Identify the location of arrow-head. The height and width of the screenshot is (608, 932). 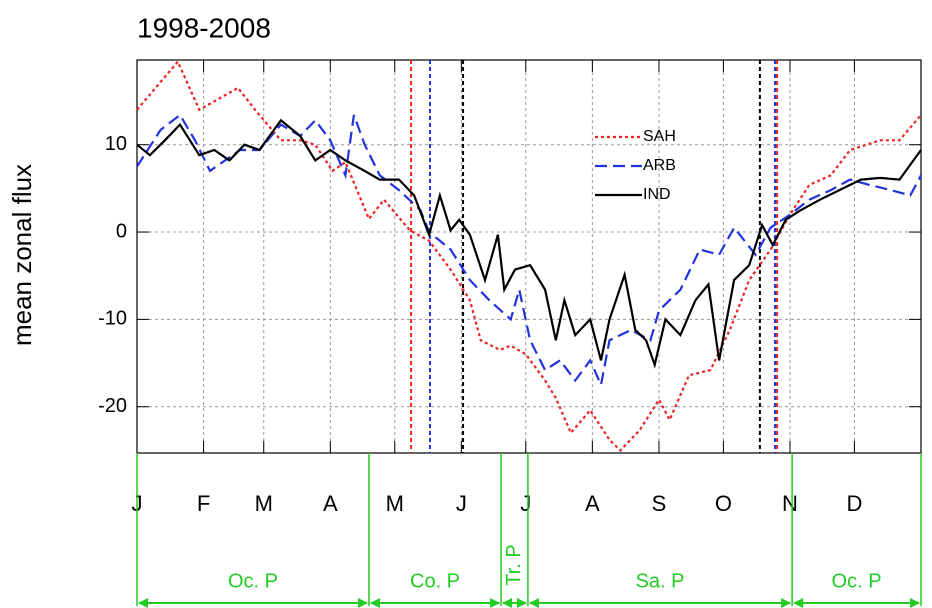
(514, 603).